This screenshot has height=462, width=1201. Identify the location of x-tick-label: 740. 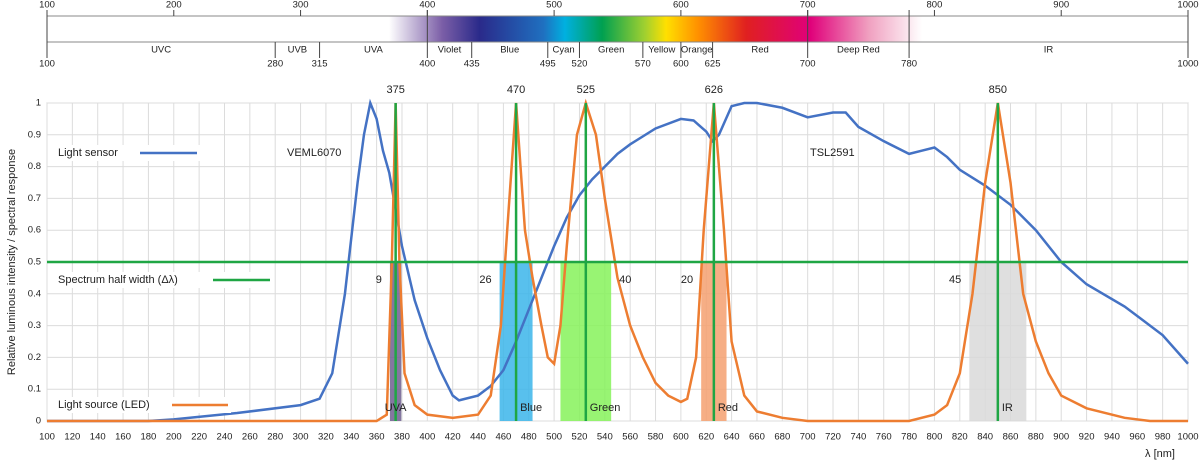
(858, 437).